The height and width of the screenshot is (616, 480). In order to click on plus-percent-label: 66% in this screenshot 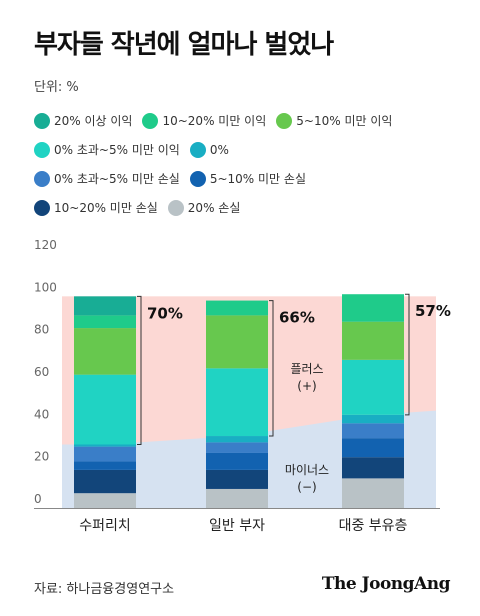, I will do `click(297, 318)`.